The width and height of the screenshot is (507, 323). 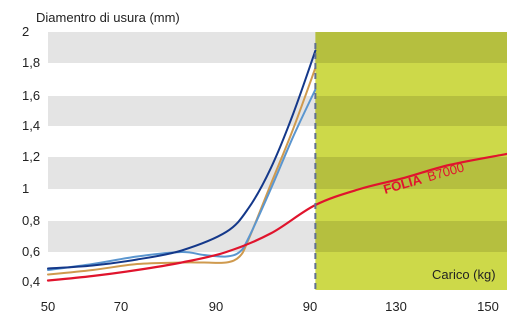 I want to click on x-axis-ticks: 50 70 90 90 130 150, so click(x=270, y=306).